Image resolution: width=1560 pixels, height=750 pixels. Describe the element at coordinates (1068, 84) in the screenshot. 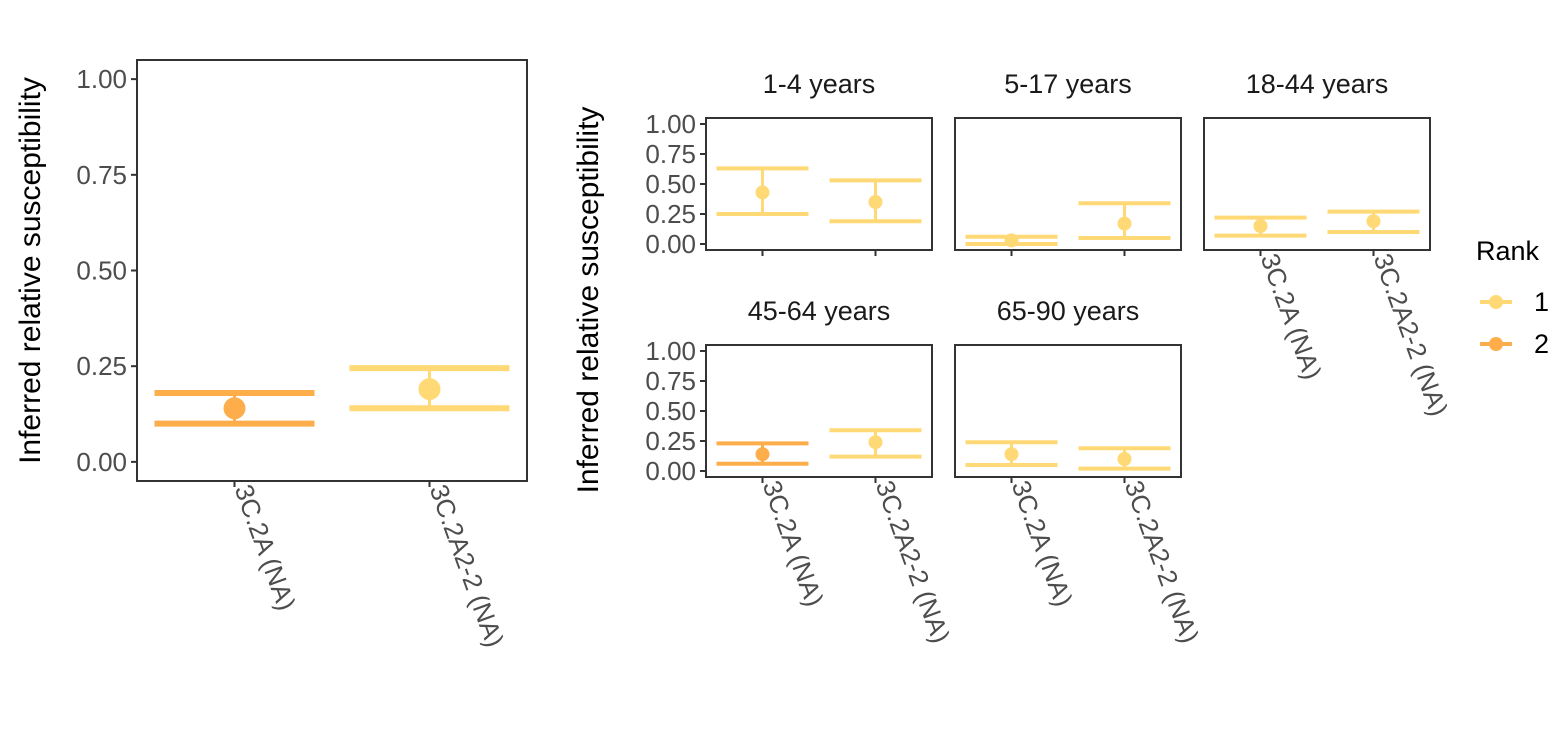

I see `facet-strip-label: 5-17 years` at that location.